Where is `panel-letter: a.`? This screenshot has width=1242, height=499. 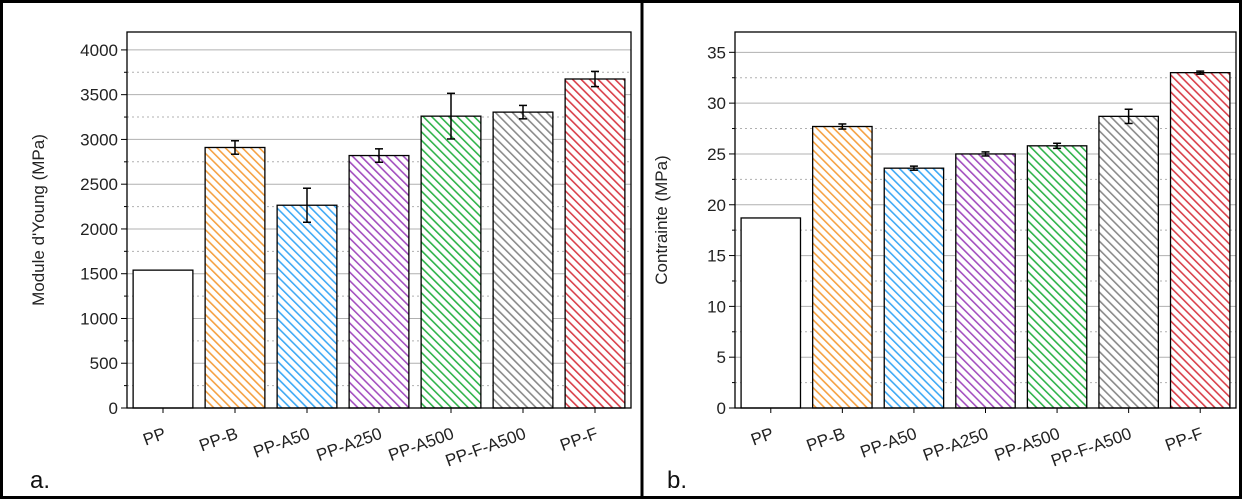
panel-letter: a. is located at coordinates (40, 480).